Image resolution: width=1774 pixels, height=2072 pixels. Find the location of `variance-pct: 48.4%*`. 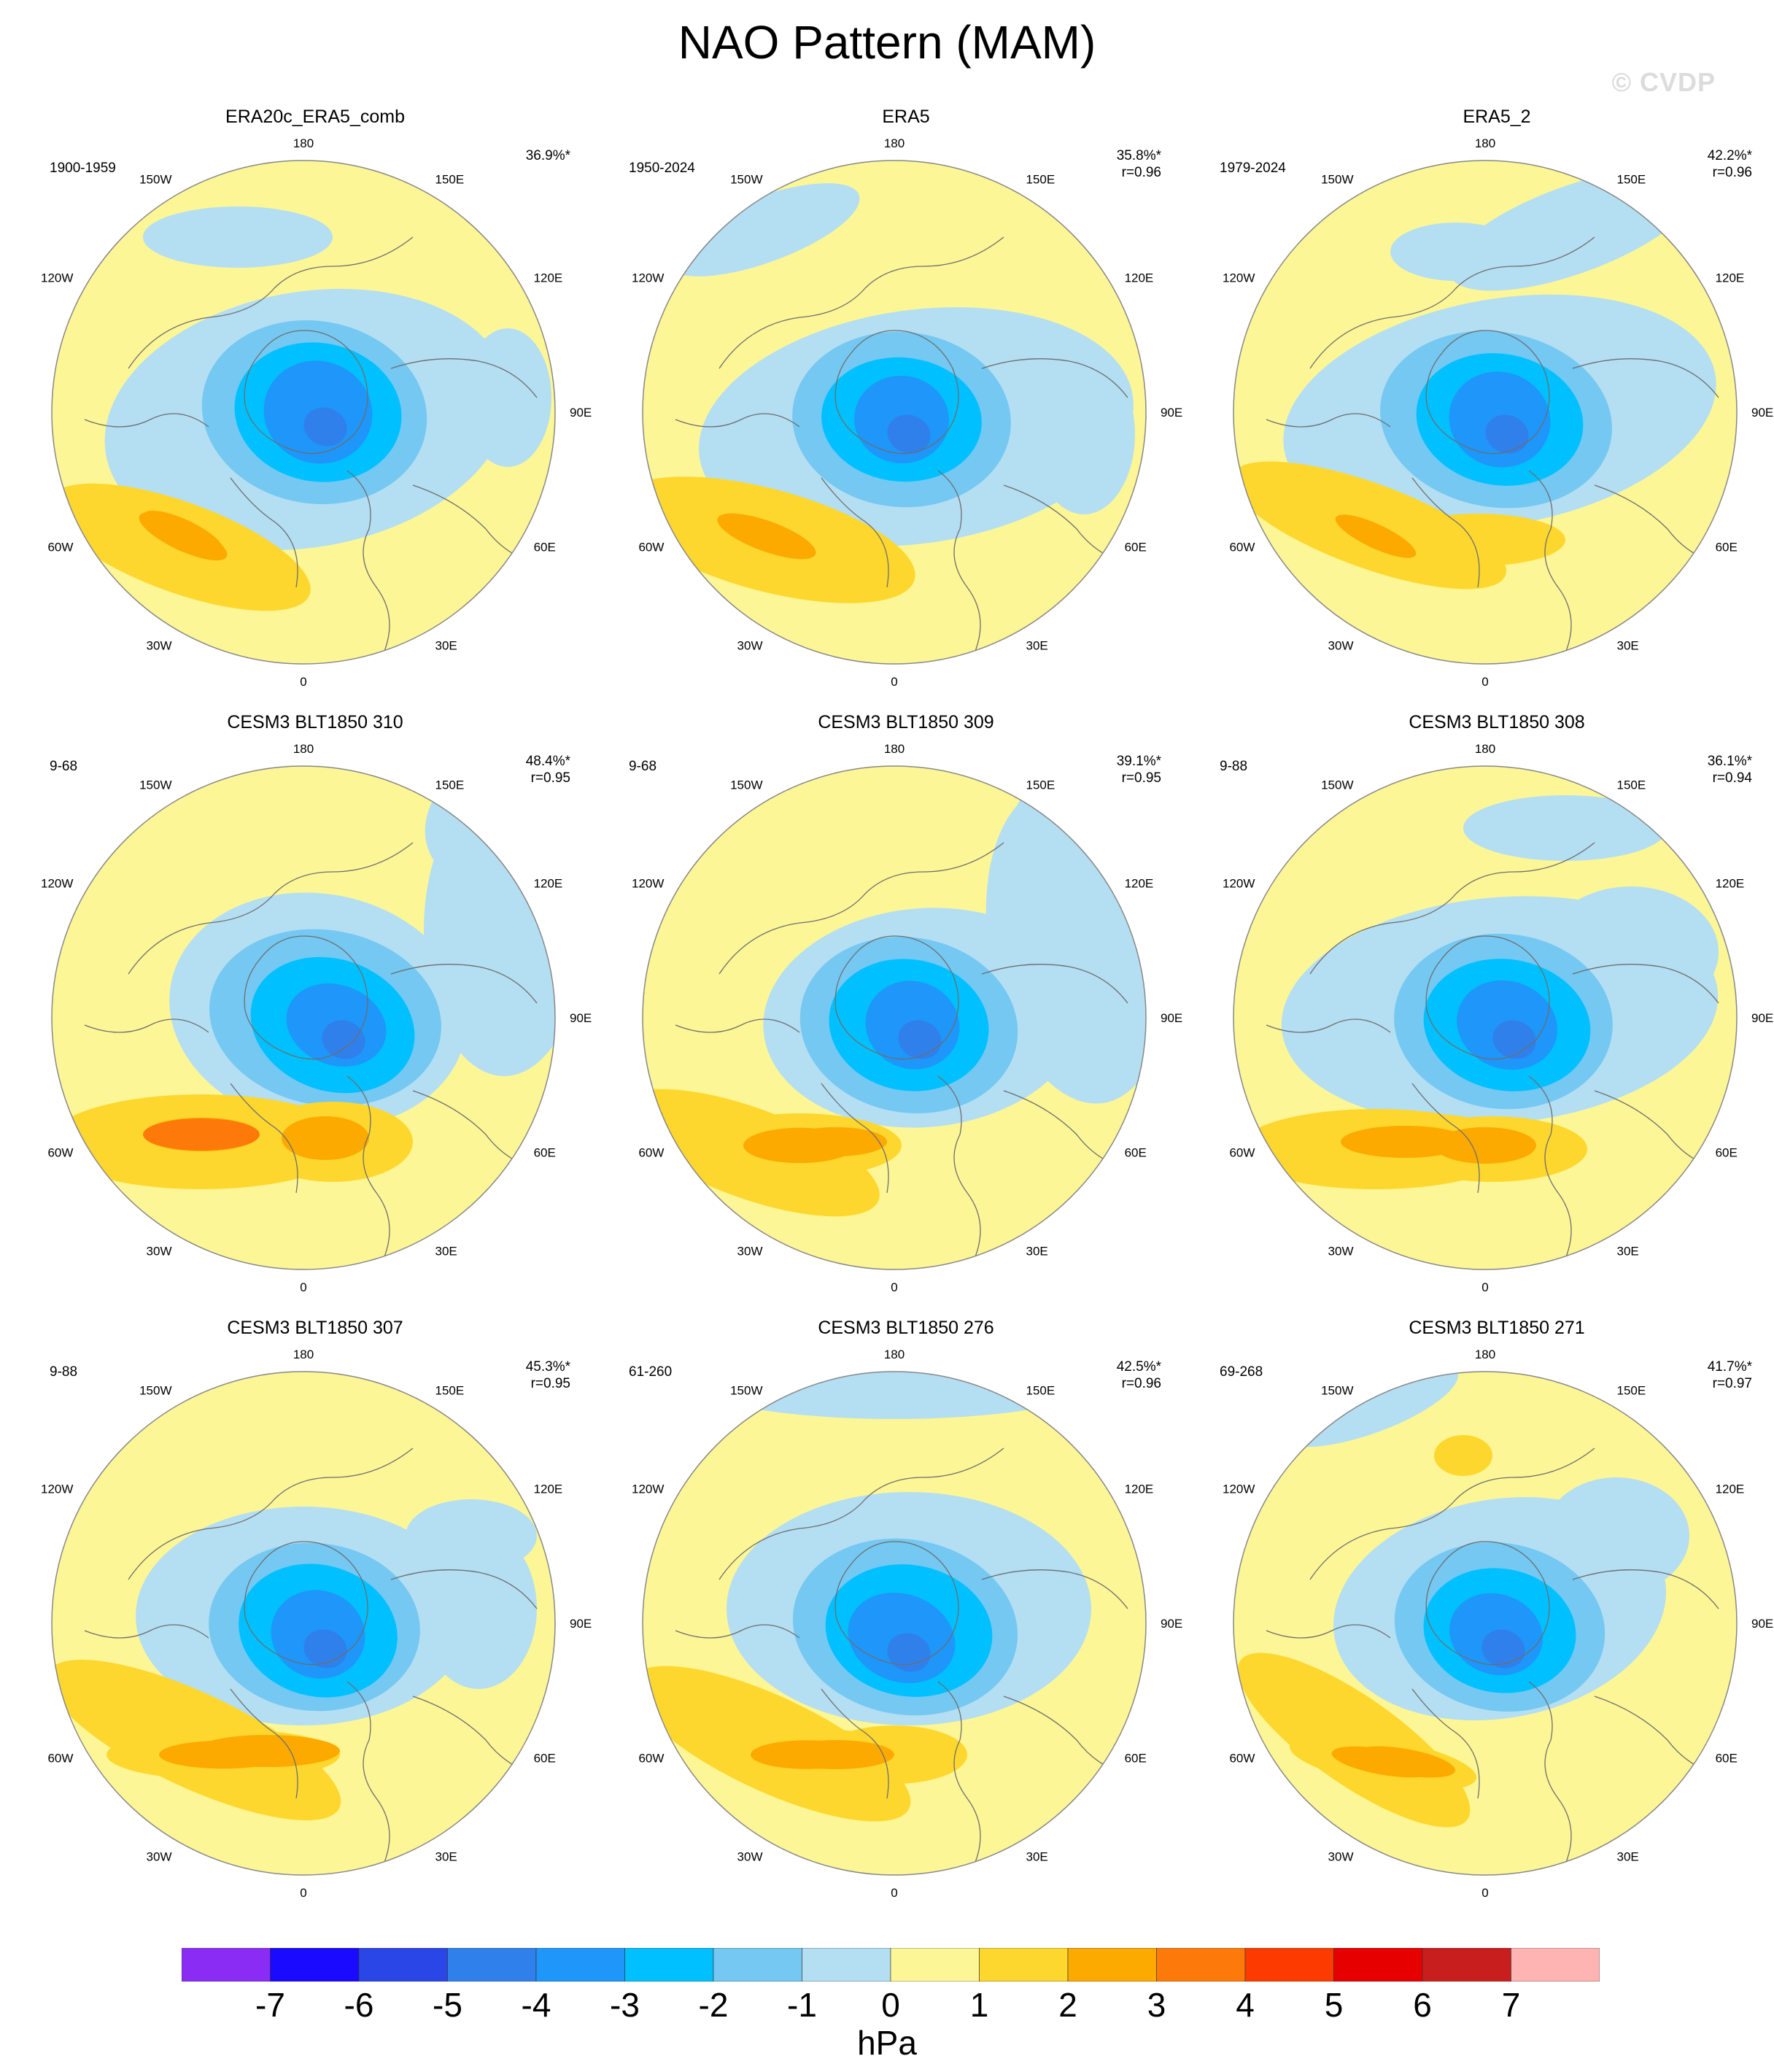

variance-pct: 48.4%* is located at coordinates (547, 761).